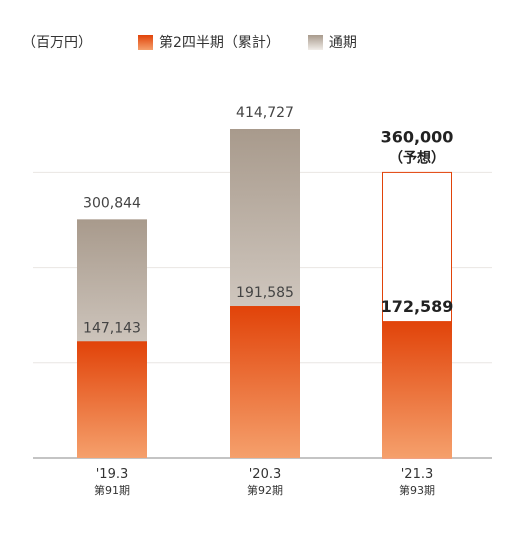  What do you see at coordinates (417, 474) in the screenshot?
I see `x-tick-label: '21.3` at bounding box center [417, 474].